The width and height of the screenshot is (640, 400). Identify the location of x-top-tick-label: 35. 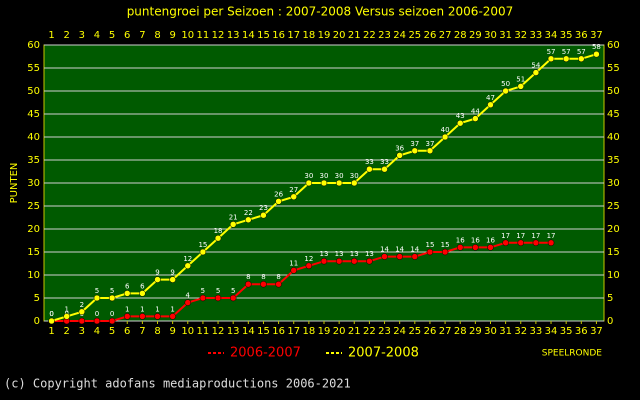
(566, 35).